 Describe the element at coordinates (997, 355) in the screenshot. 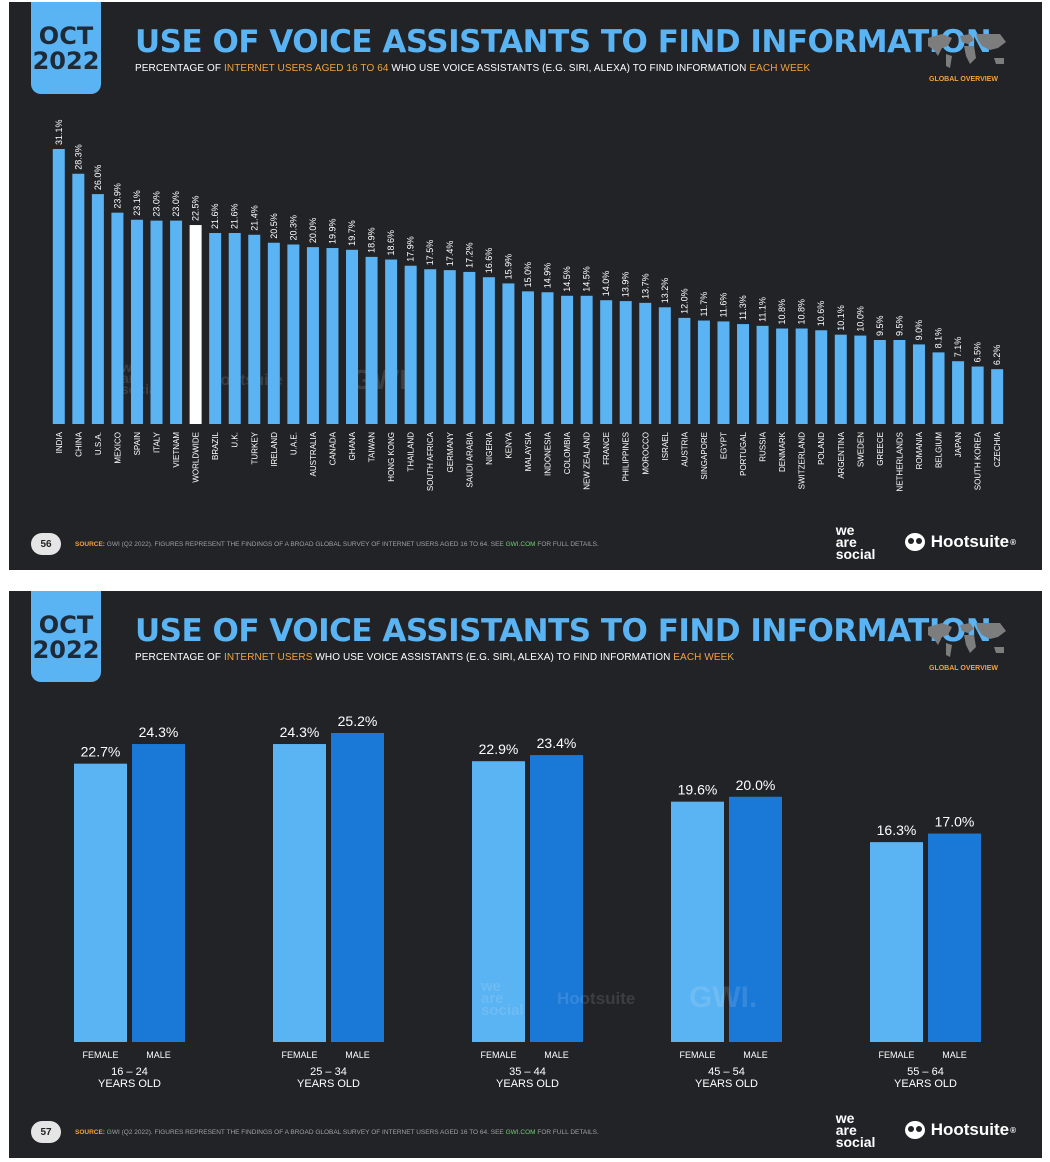

I see `value-label: 6.2%` at that location.